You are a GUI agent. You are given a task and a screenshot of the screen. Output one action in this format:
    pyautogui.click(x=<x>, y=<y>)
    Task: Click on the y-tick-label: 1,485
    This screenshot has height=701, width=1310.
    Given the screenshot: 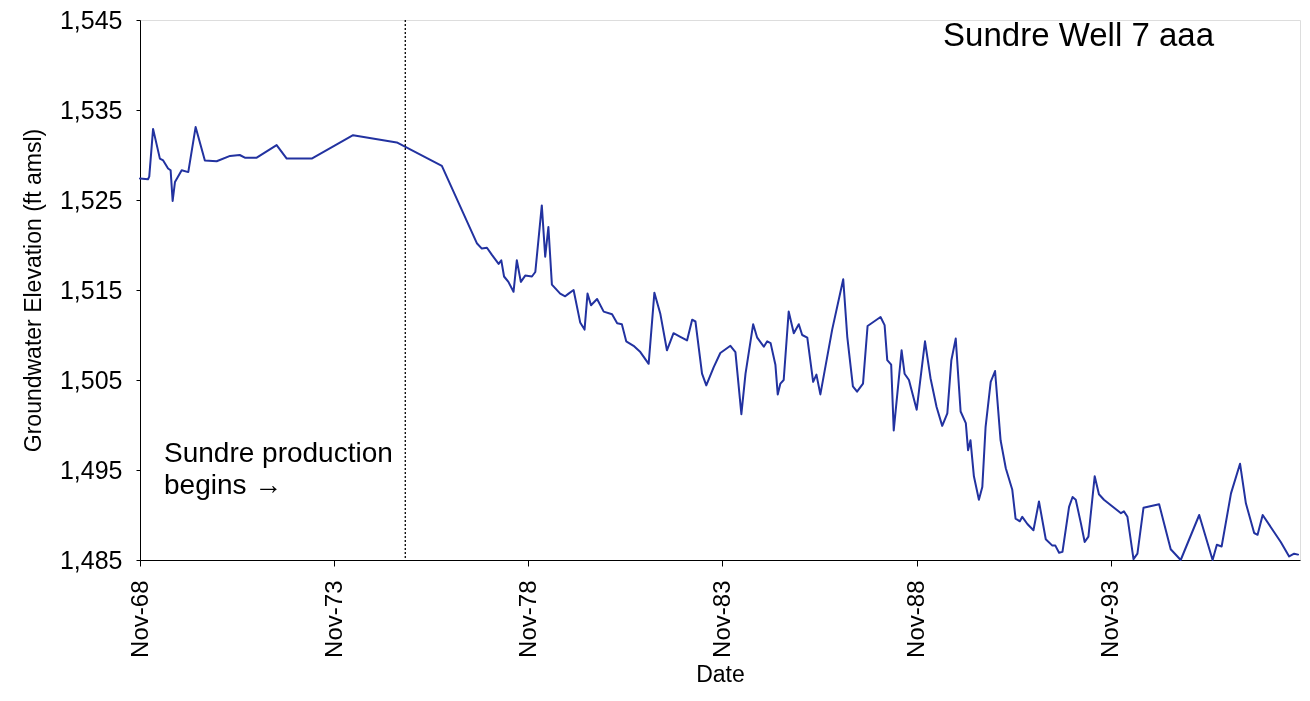 What is the action you would take?
    pyautogui.click(x=91, y=559)
    